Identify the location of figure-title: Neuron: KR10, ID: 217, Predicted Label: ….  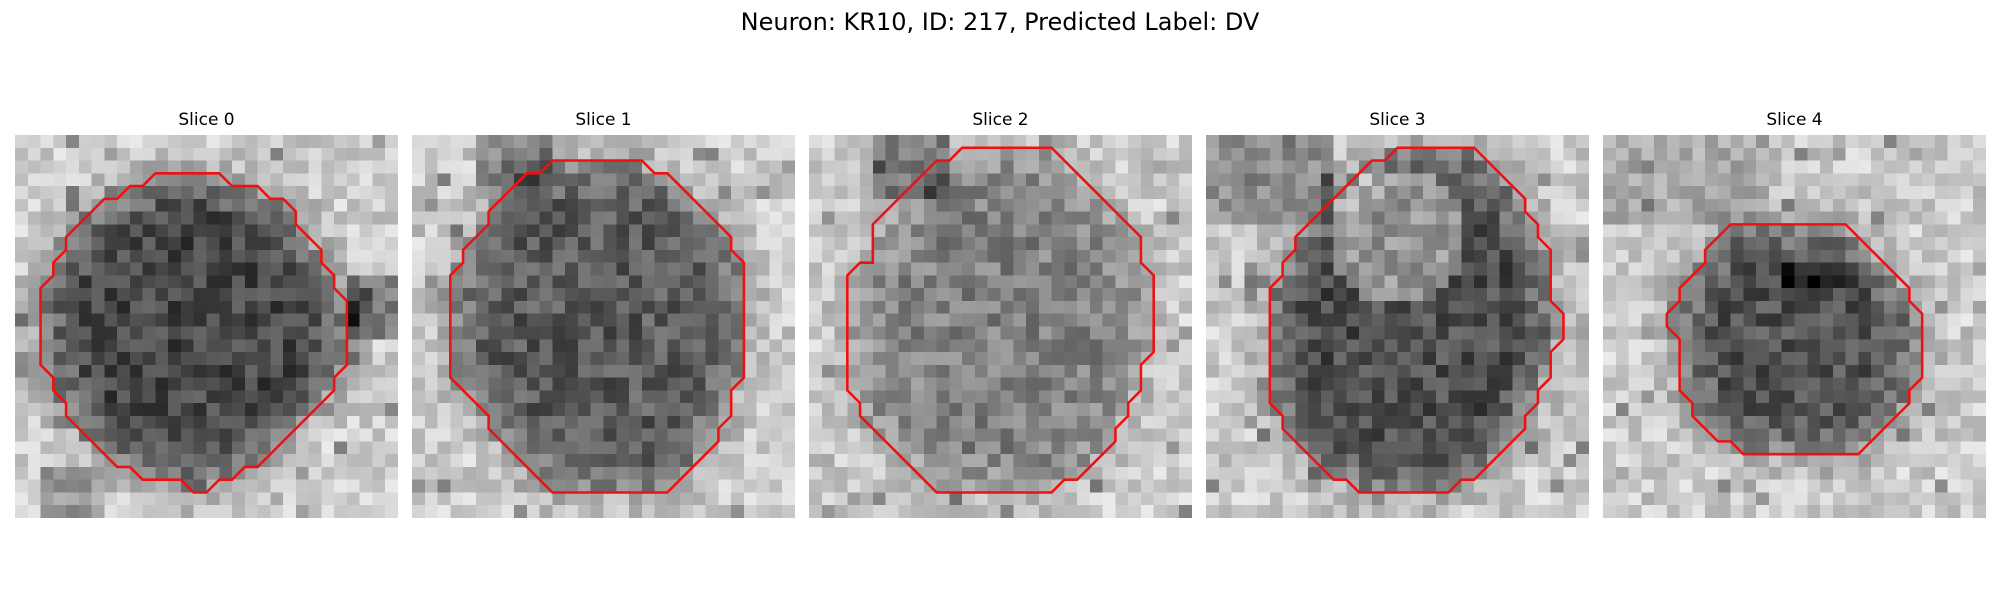
(1000, 22).